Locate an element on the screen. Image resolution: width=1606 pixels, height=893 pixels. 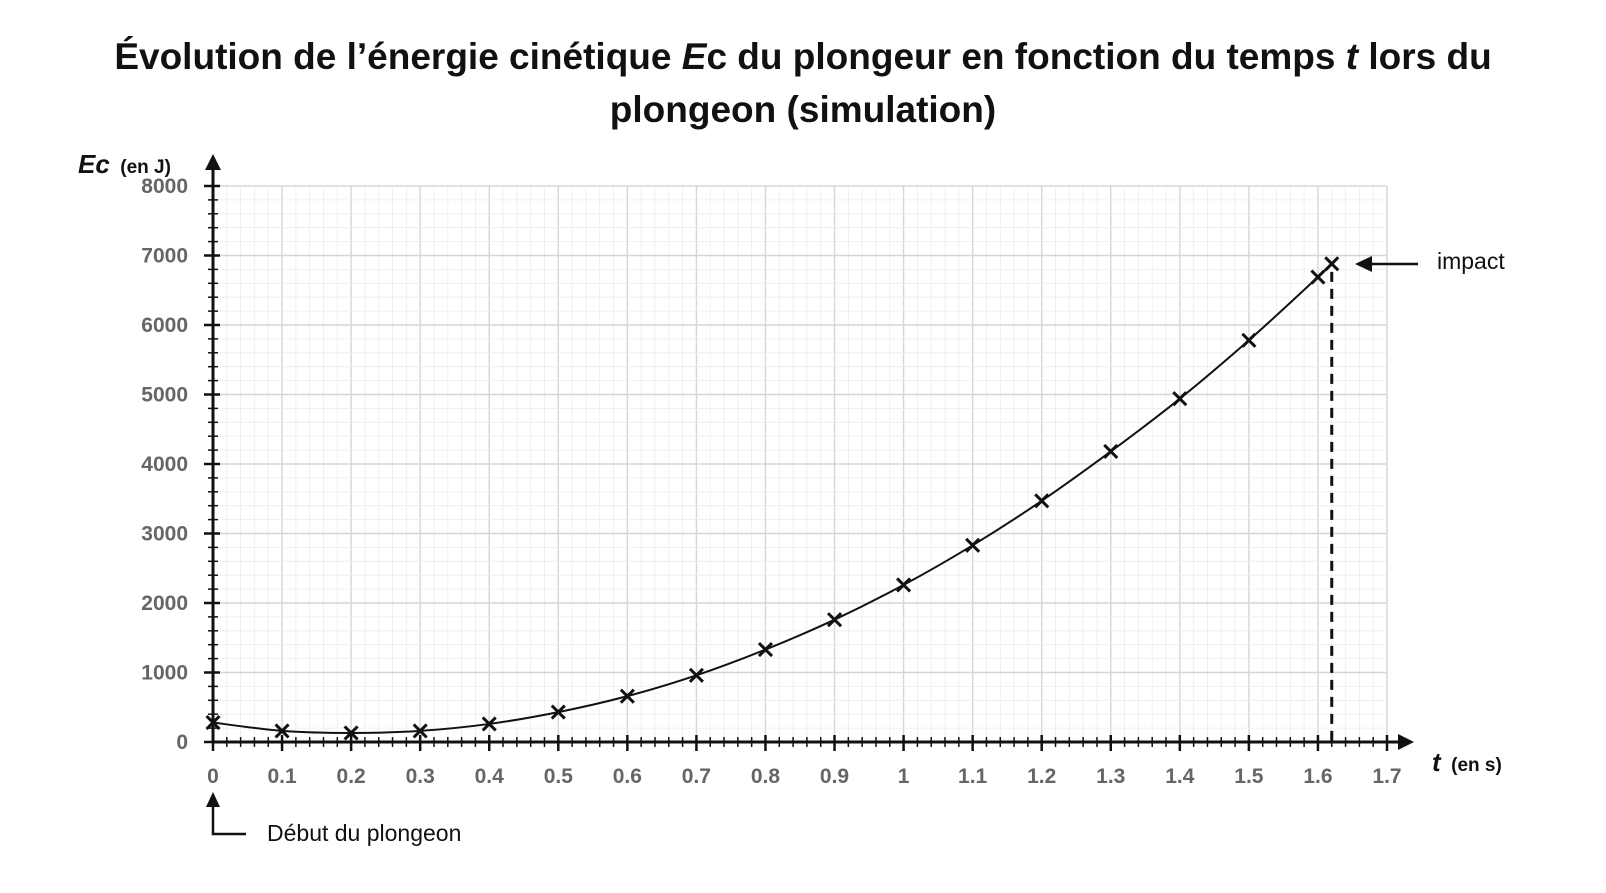
y-axis-unit: (en J) is located at coordinates (145, 167).